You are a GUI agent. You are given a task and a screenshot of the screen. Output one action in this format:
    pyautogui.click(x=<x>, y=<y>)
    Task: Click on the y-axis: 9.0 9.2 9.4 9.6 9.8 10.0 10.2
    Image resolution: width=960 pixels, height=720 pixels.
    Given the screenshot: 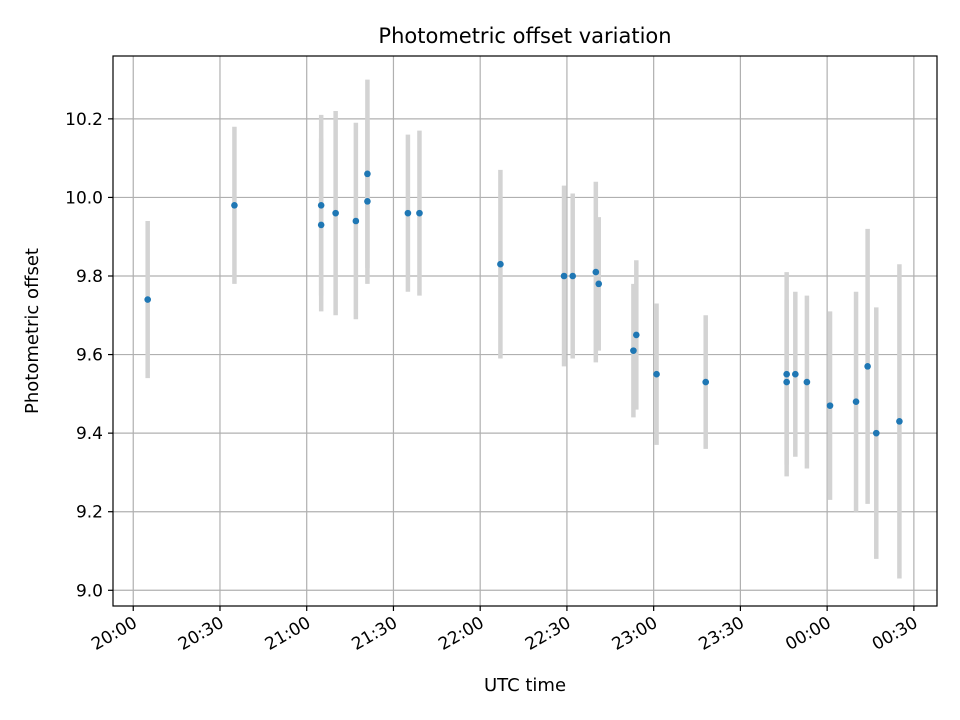 What is the action you would take?
    pyautogui.click(x=89, y=355)
    